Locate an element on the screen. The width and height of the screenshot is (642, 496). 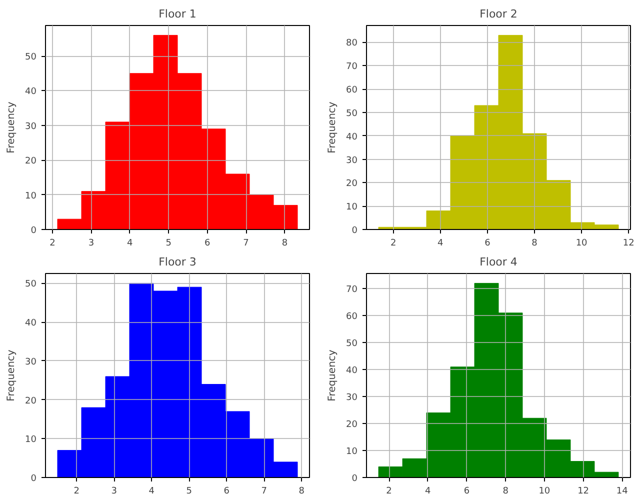
chart-title: Floor 3 is located at coordinates (177, 262).